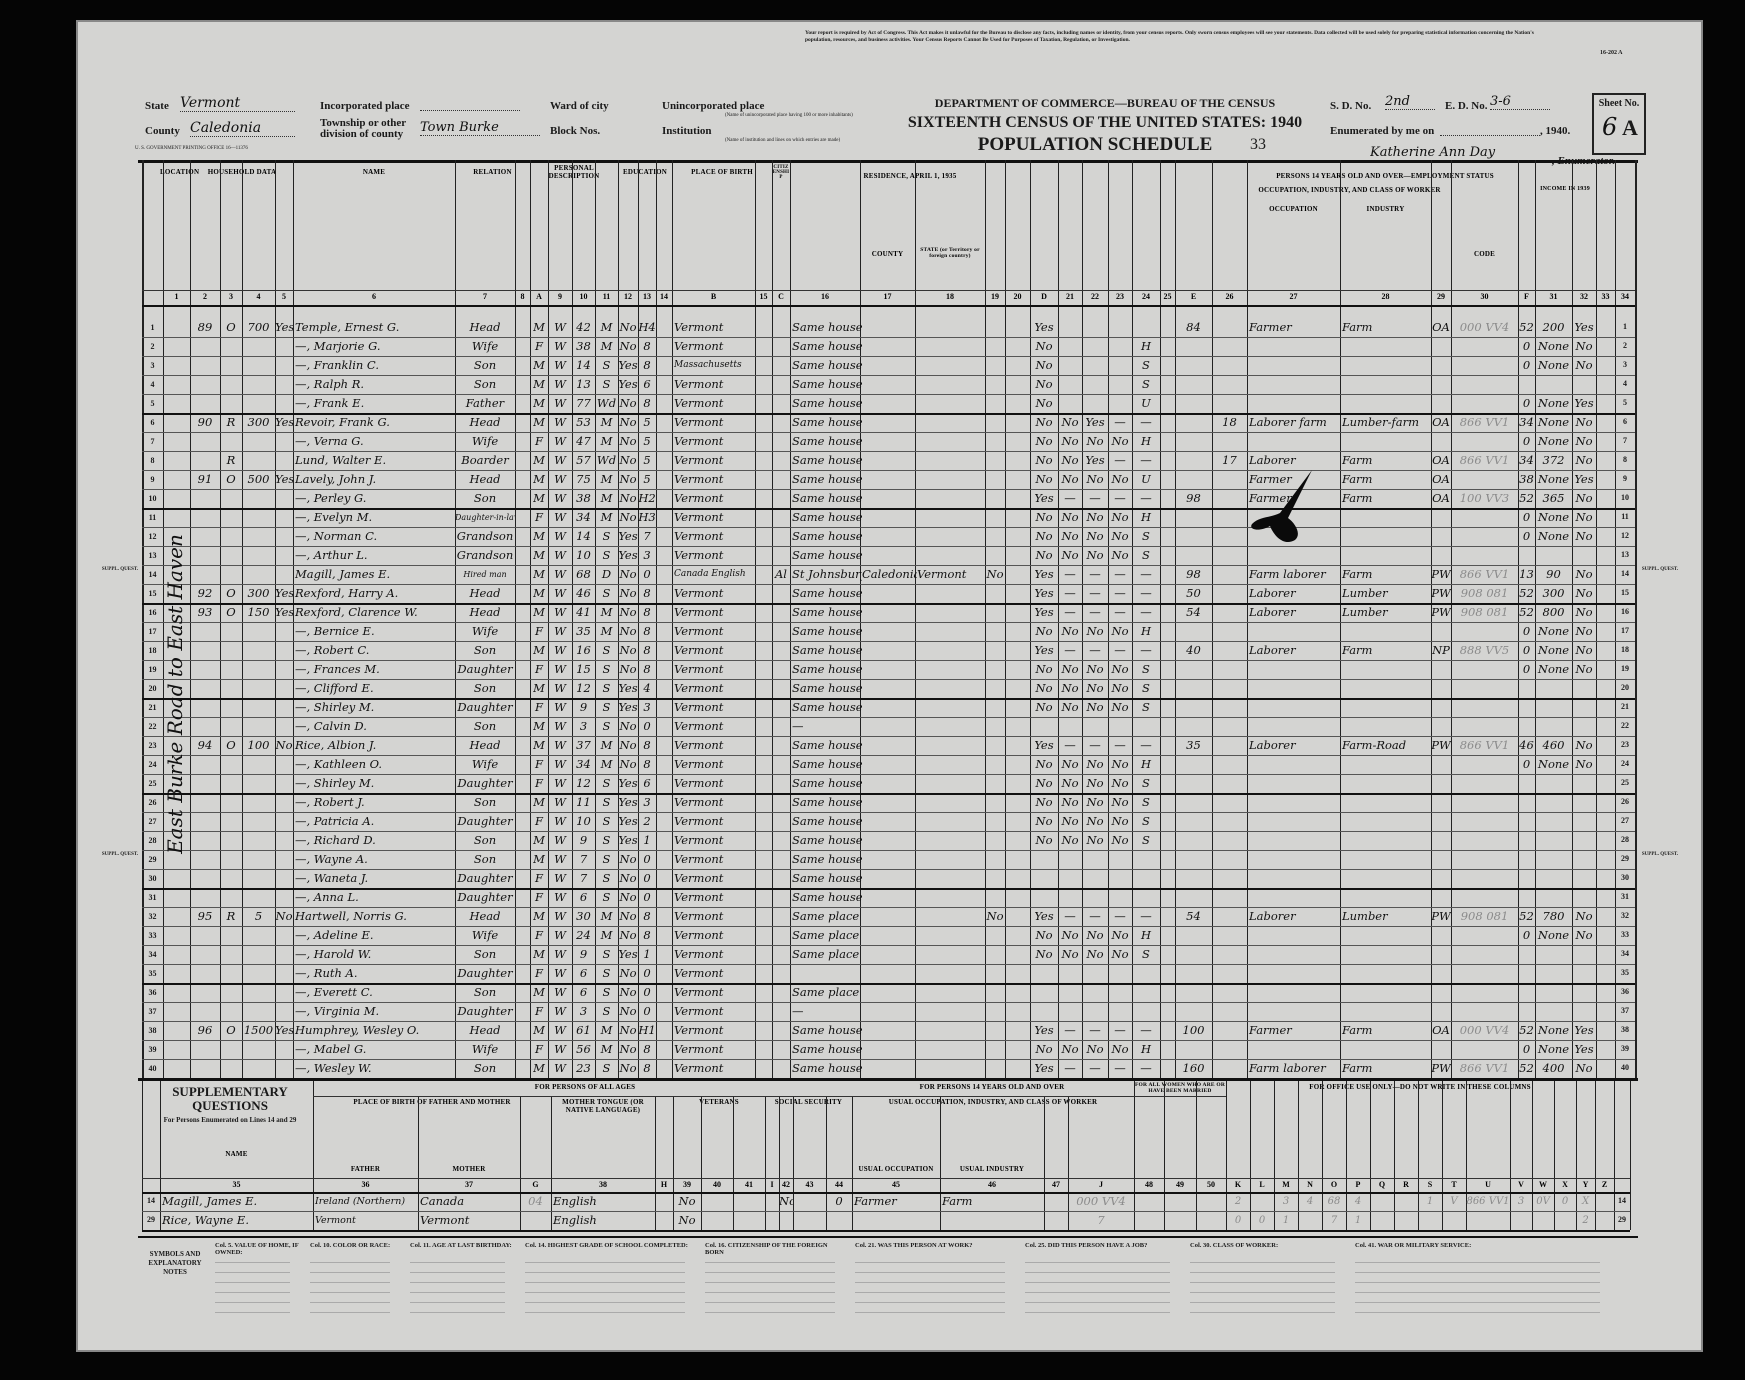  I want to click on has-job, so click(1120, 973).